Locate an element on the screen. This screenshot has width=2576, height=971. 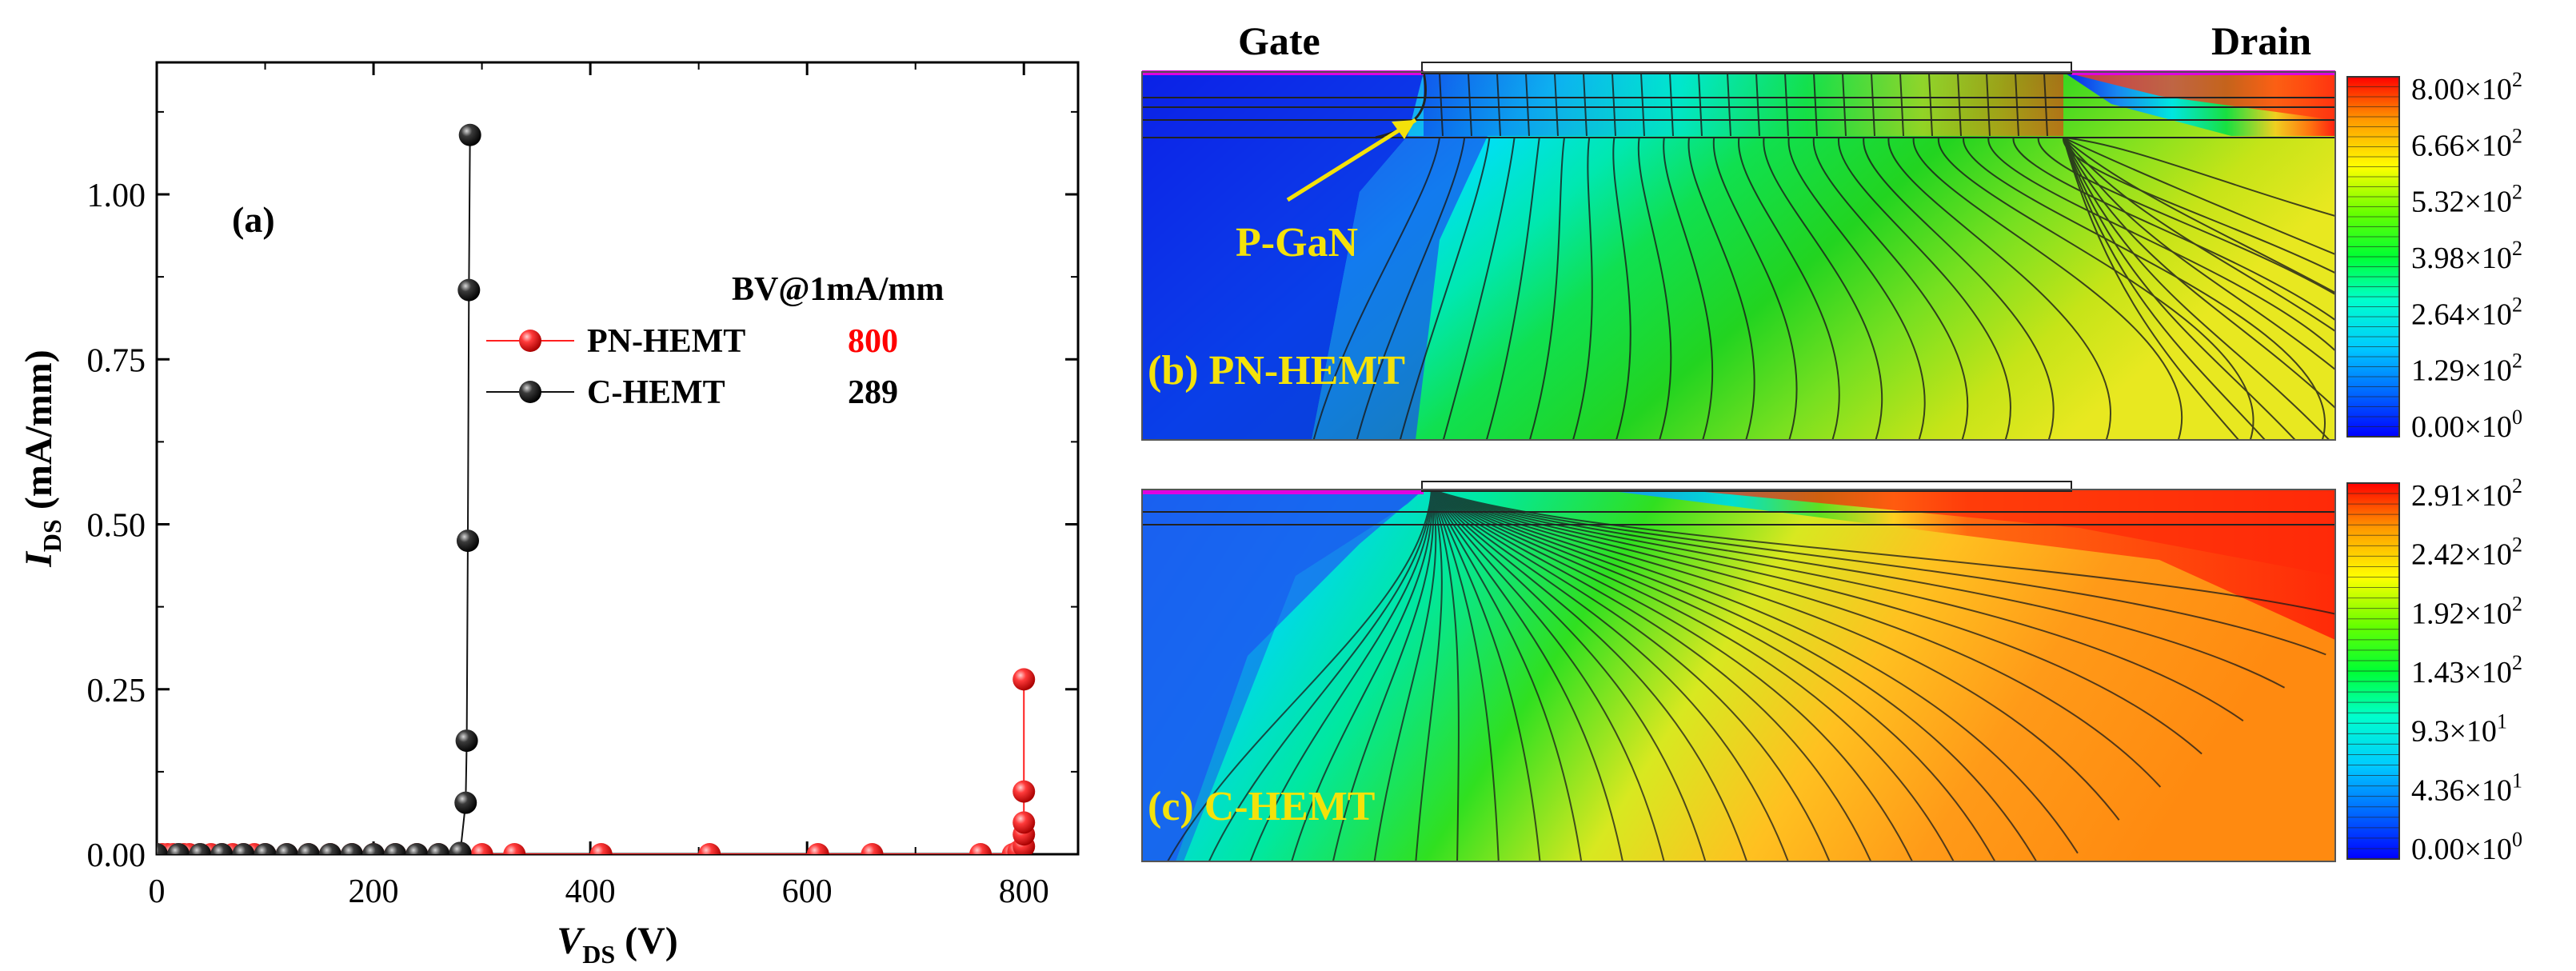
series-line-pn-hemt is located at coordinates (591, 766).